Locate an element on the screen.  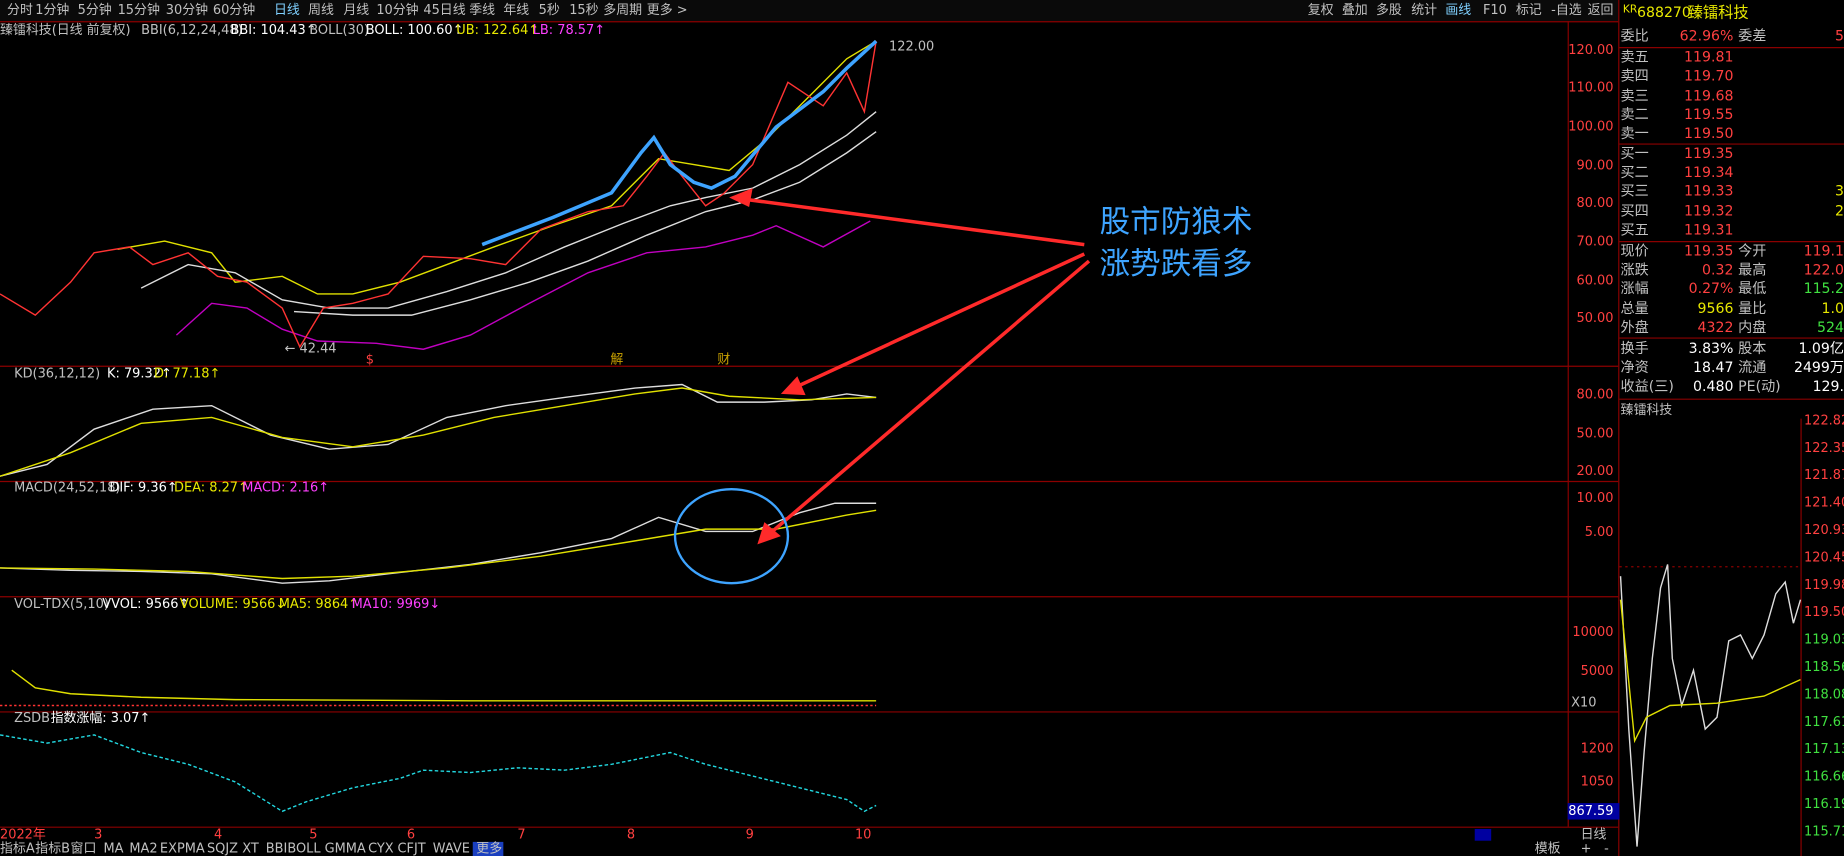
stat-label: 量比 is located at coordinates (1752, 309).